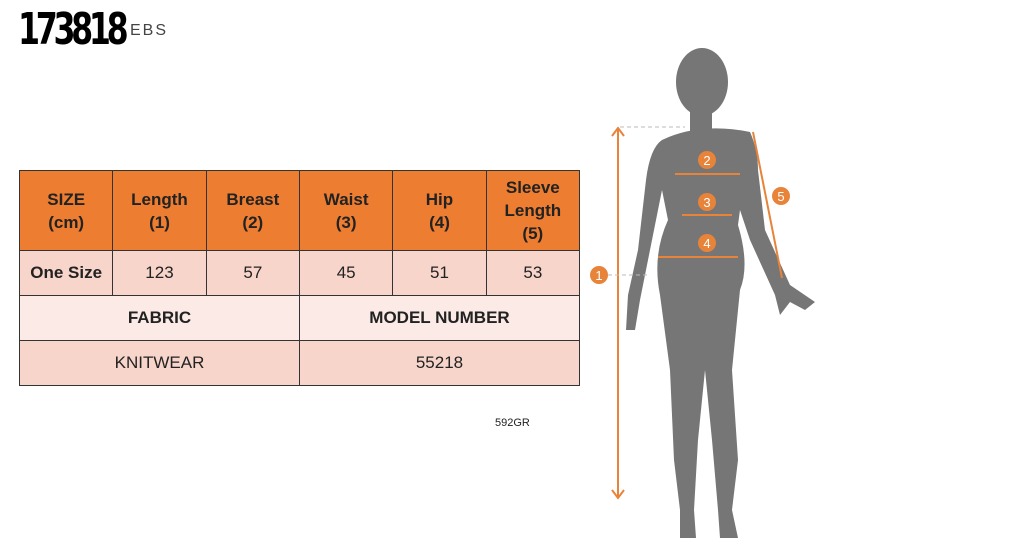  Describe the element at coordinates (598, 275) in the screenshot. I see `marker-1: 1` at that location.